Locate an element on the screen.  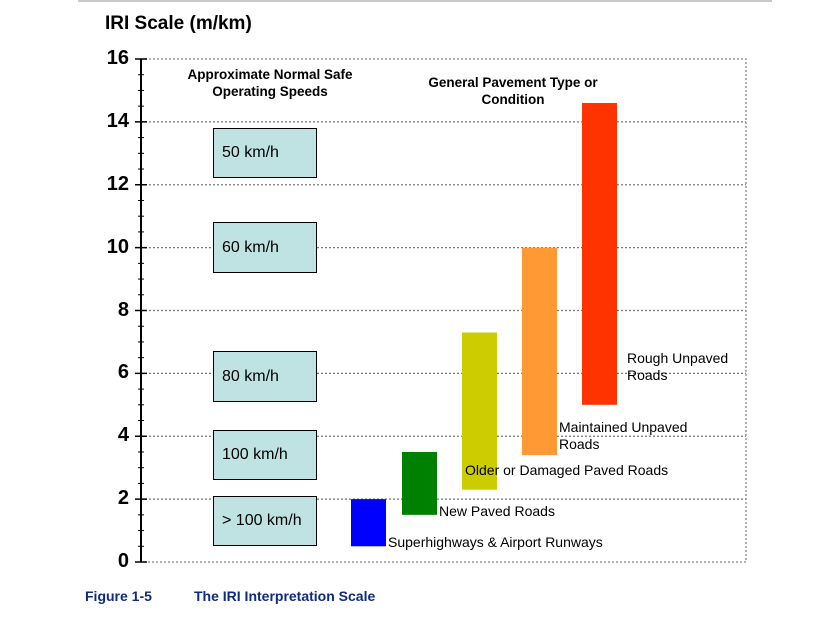
figure-number: Figure 1-5 is located at coordinates (118, 596).